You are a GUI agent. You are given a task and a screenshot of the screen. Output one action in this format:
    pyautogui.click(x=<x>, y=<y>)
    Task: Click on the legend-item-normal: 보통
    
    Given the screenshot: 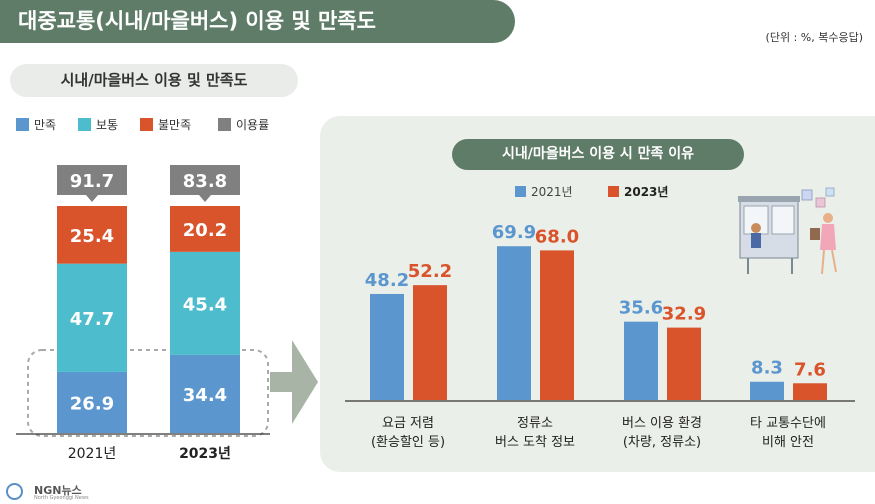 What is the action you would take?
    pyautogui.click(x=98, y=124)
    